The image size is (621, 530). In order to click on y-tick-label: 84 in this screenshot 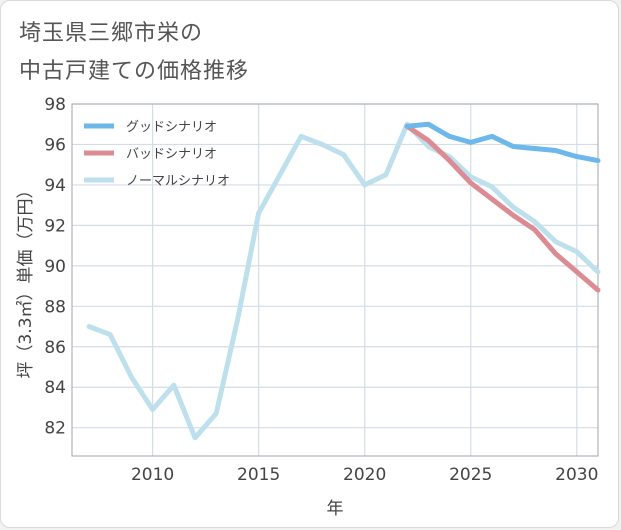, I will do `click(55, 388)`.